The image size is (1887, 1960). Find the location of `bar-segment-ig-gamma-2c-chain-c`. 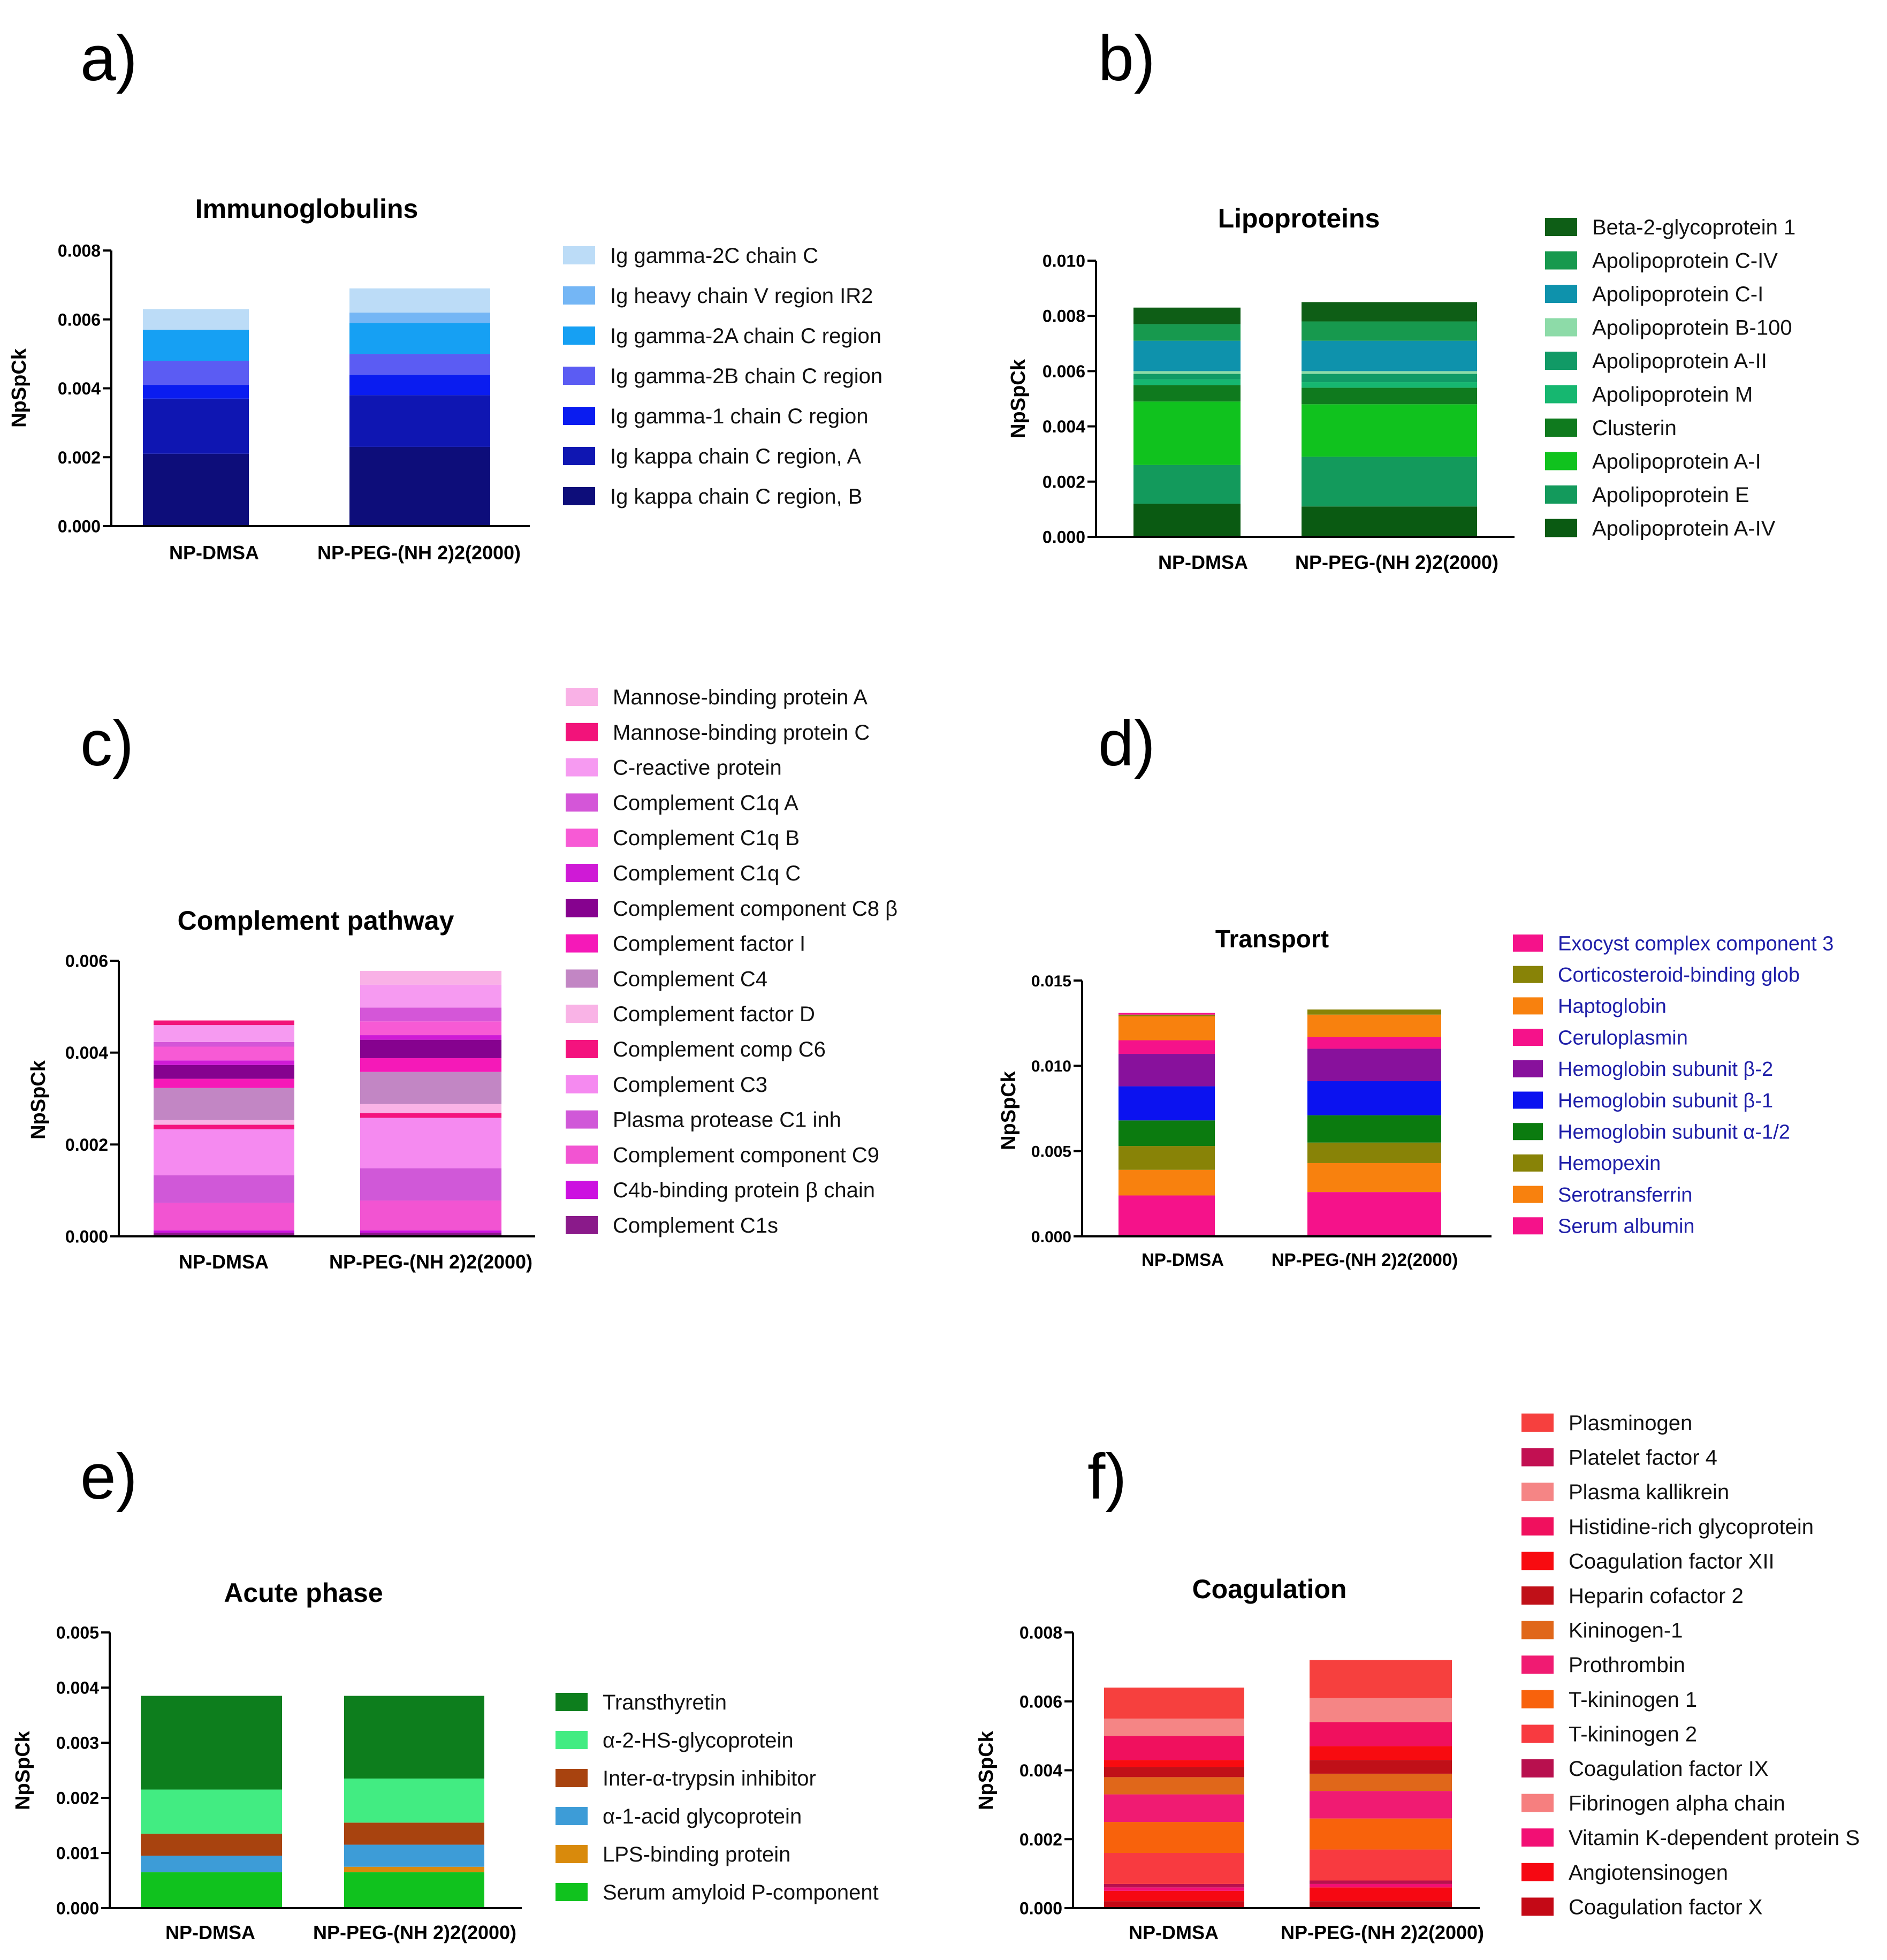

bar-segment-ig-gamma-2c-chain-c is located at coordinates (419, 301).